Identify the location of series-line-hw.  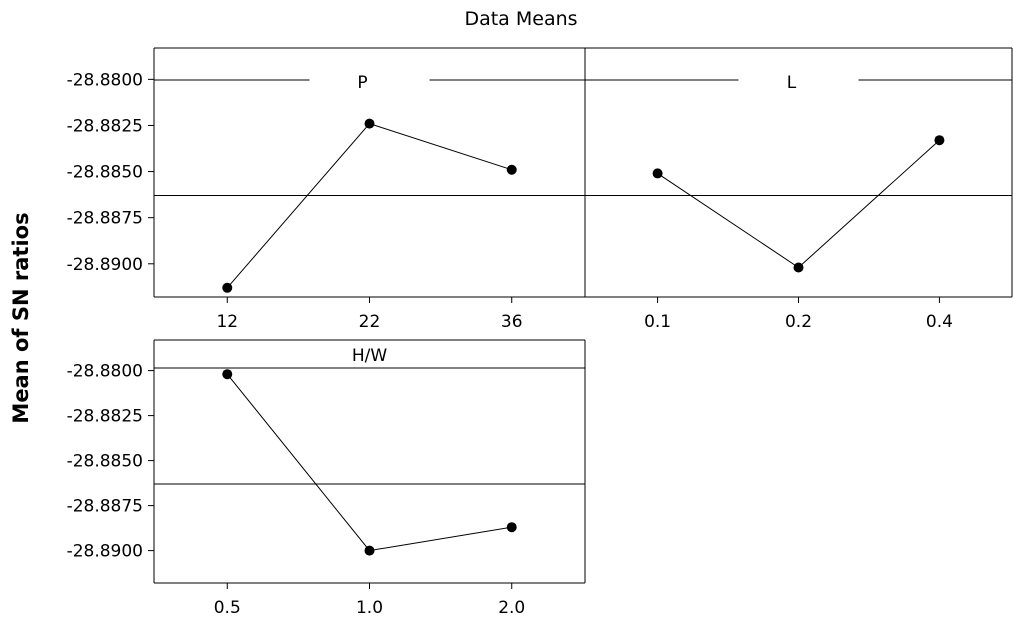
(369, 462).